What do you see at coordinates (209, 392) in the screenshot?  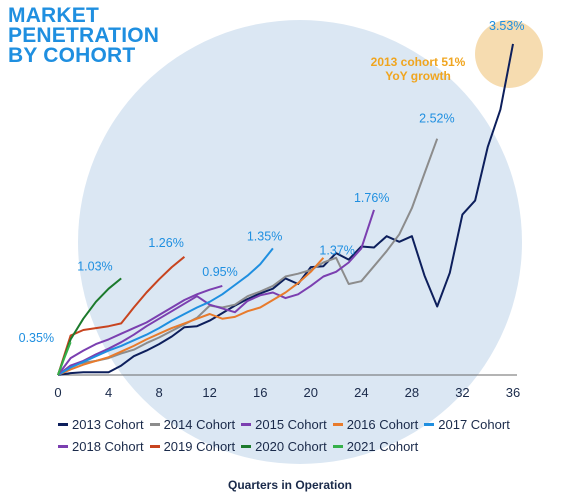 I see `x-tick-label: 12` at bounding box center [209, 392].